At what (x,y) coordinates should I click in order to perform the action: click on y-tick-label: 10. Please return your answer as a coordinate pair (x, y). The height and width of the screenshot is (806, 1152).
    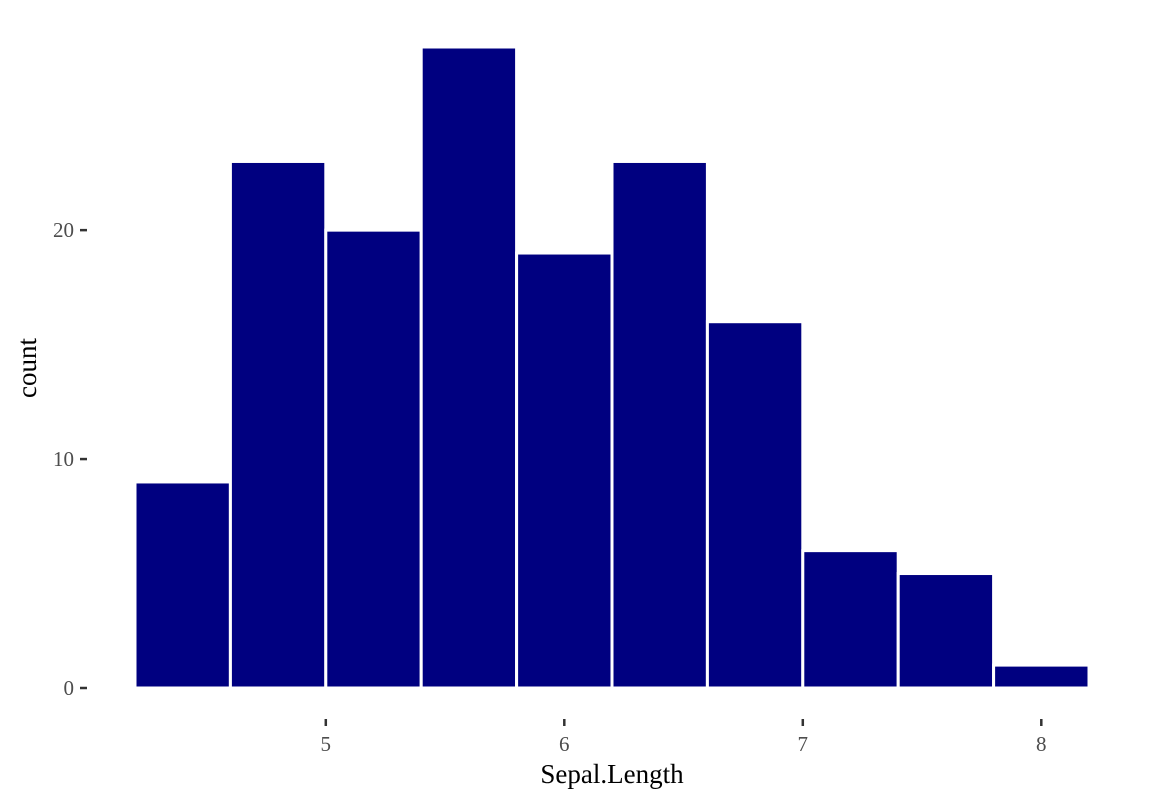
    Looking at the image, I should click on (63, 459).